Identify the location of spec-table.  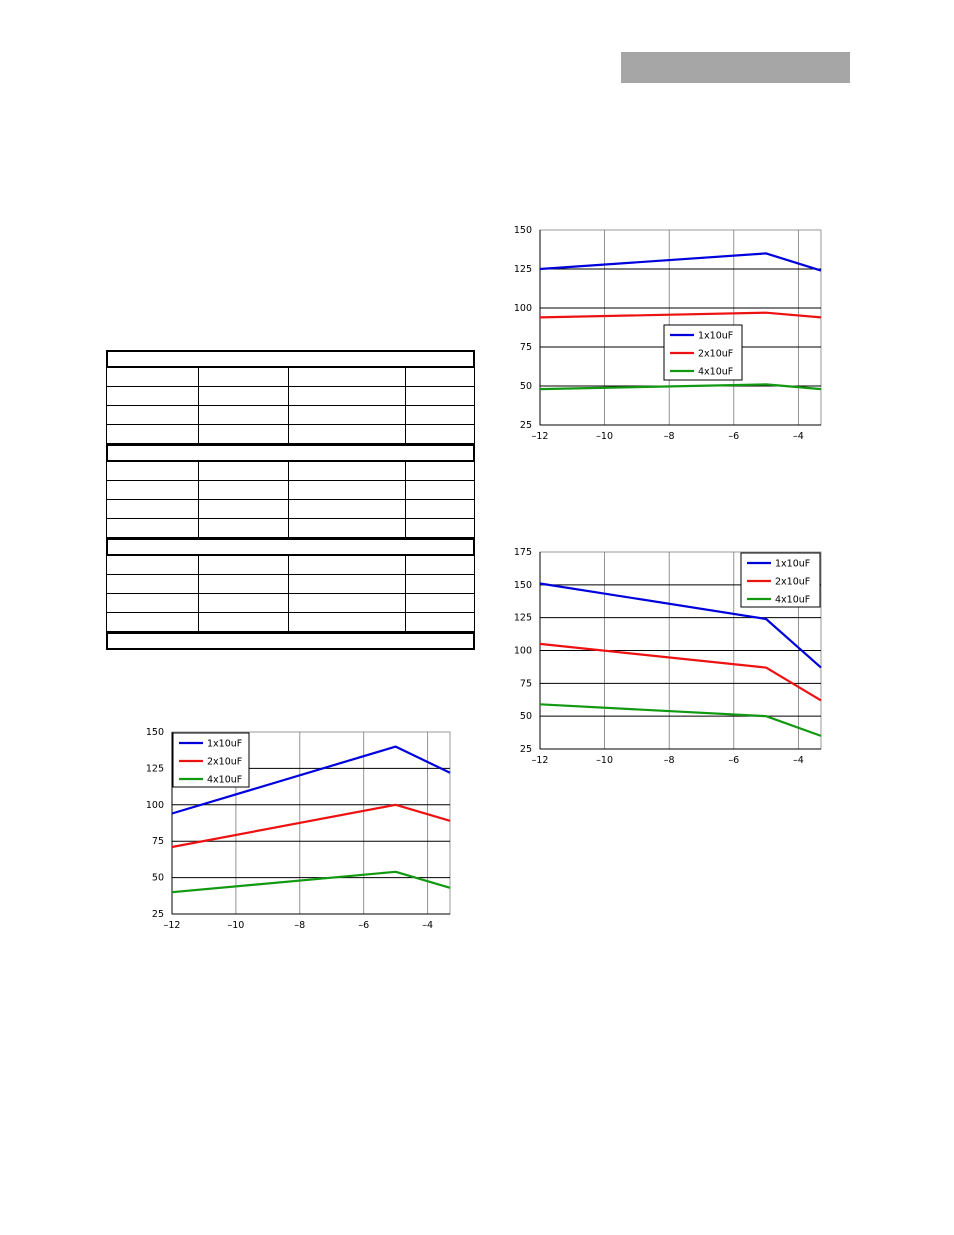
(290, 500).